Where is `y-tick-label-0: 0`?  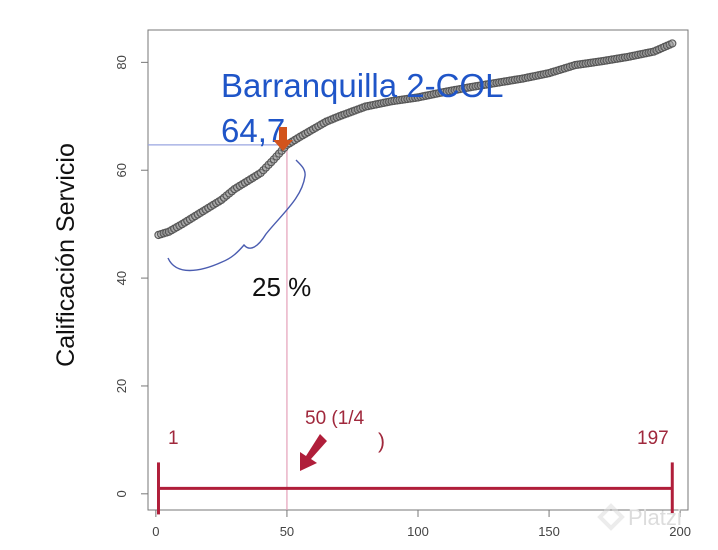 y-tick-label-0: 0 is located at coordinates (121, 493).